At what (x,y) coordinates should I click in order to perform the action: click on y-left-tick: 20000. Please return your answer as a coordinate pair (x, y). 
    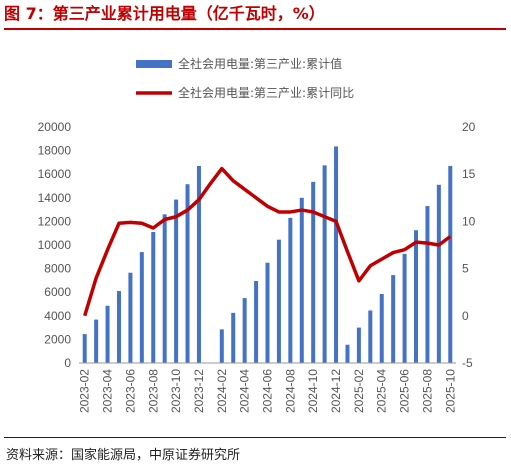
    Looking at the image, I should click on (55, 127).